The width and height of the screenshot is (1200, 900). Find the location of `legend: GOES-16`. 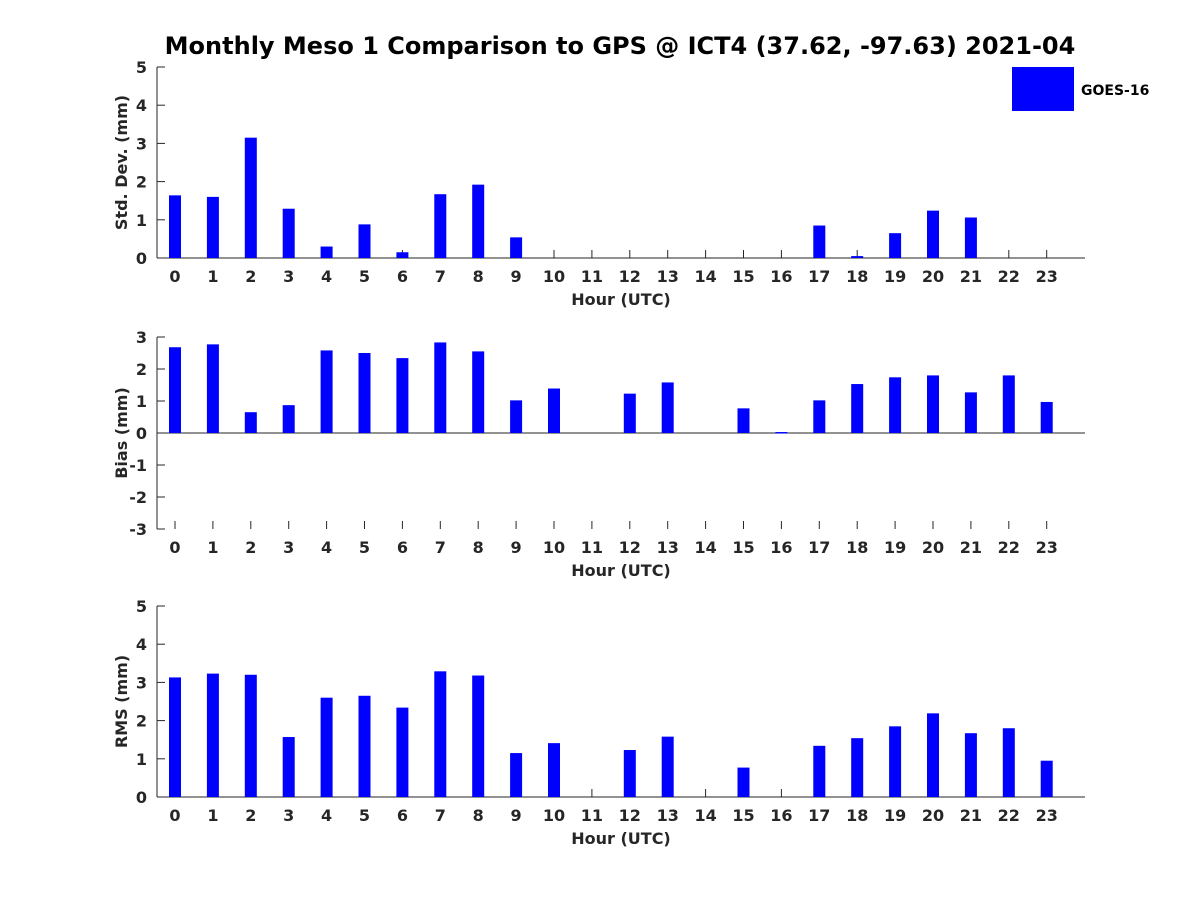

legend: GOES-16 is located at coordinates (1080, 89).